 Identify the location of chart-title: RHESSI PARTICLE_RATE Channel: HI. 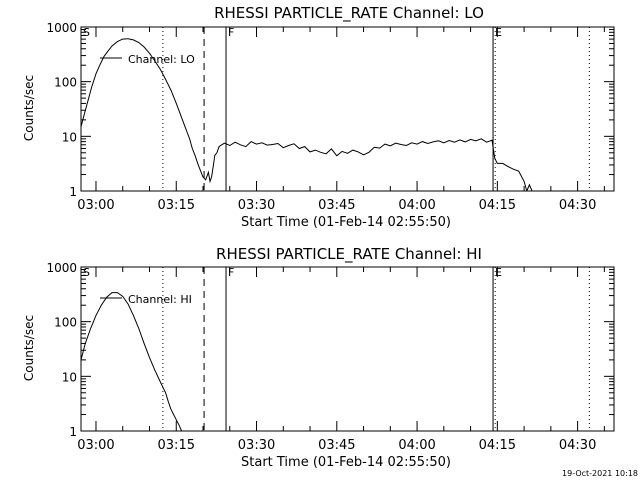
(349, 254).